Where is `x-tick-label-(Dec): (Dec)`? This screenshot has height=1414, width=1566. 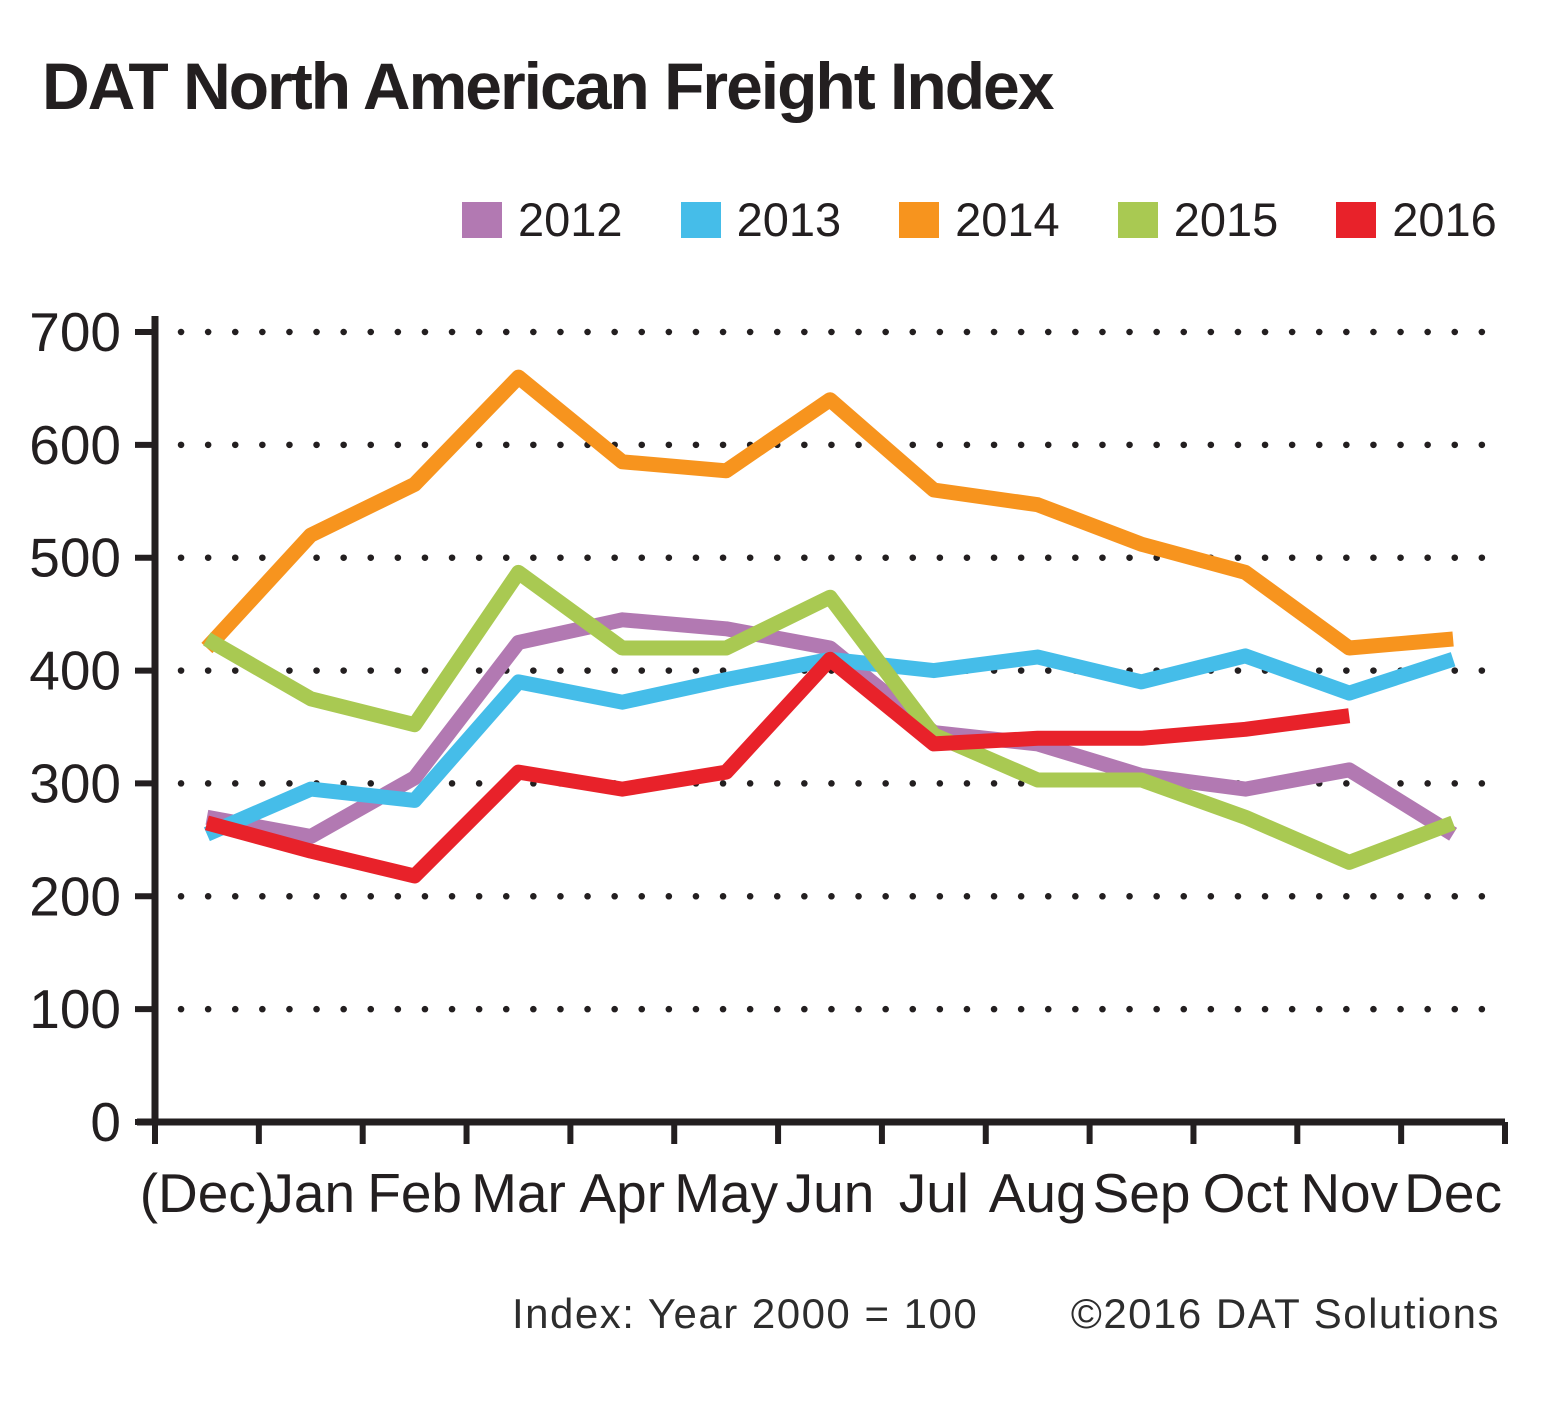 x-tick-label-(Dec): (Dec) is located at coordinates (207, 1193).